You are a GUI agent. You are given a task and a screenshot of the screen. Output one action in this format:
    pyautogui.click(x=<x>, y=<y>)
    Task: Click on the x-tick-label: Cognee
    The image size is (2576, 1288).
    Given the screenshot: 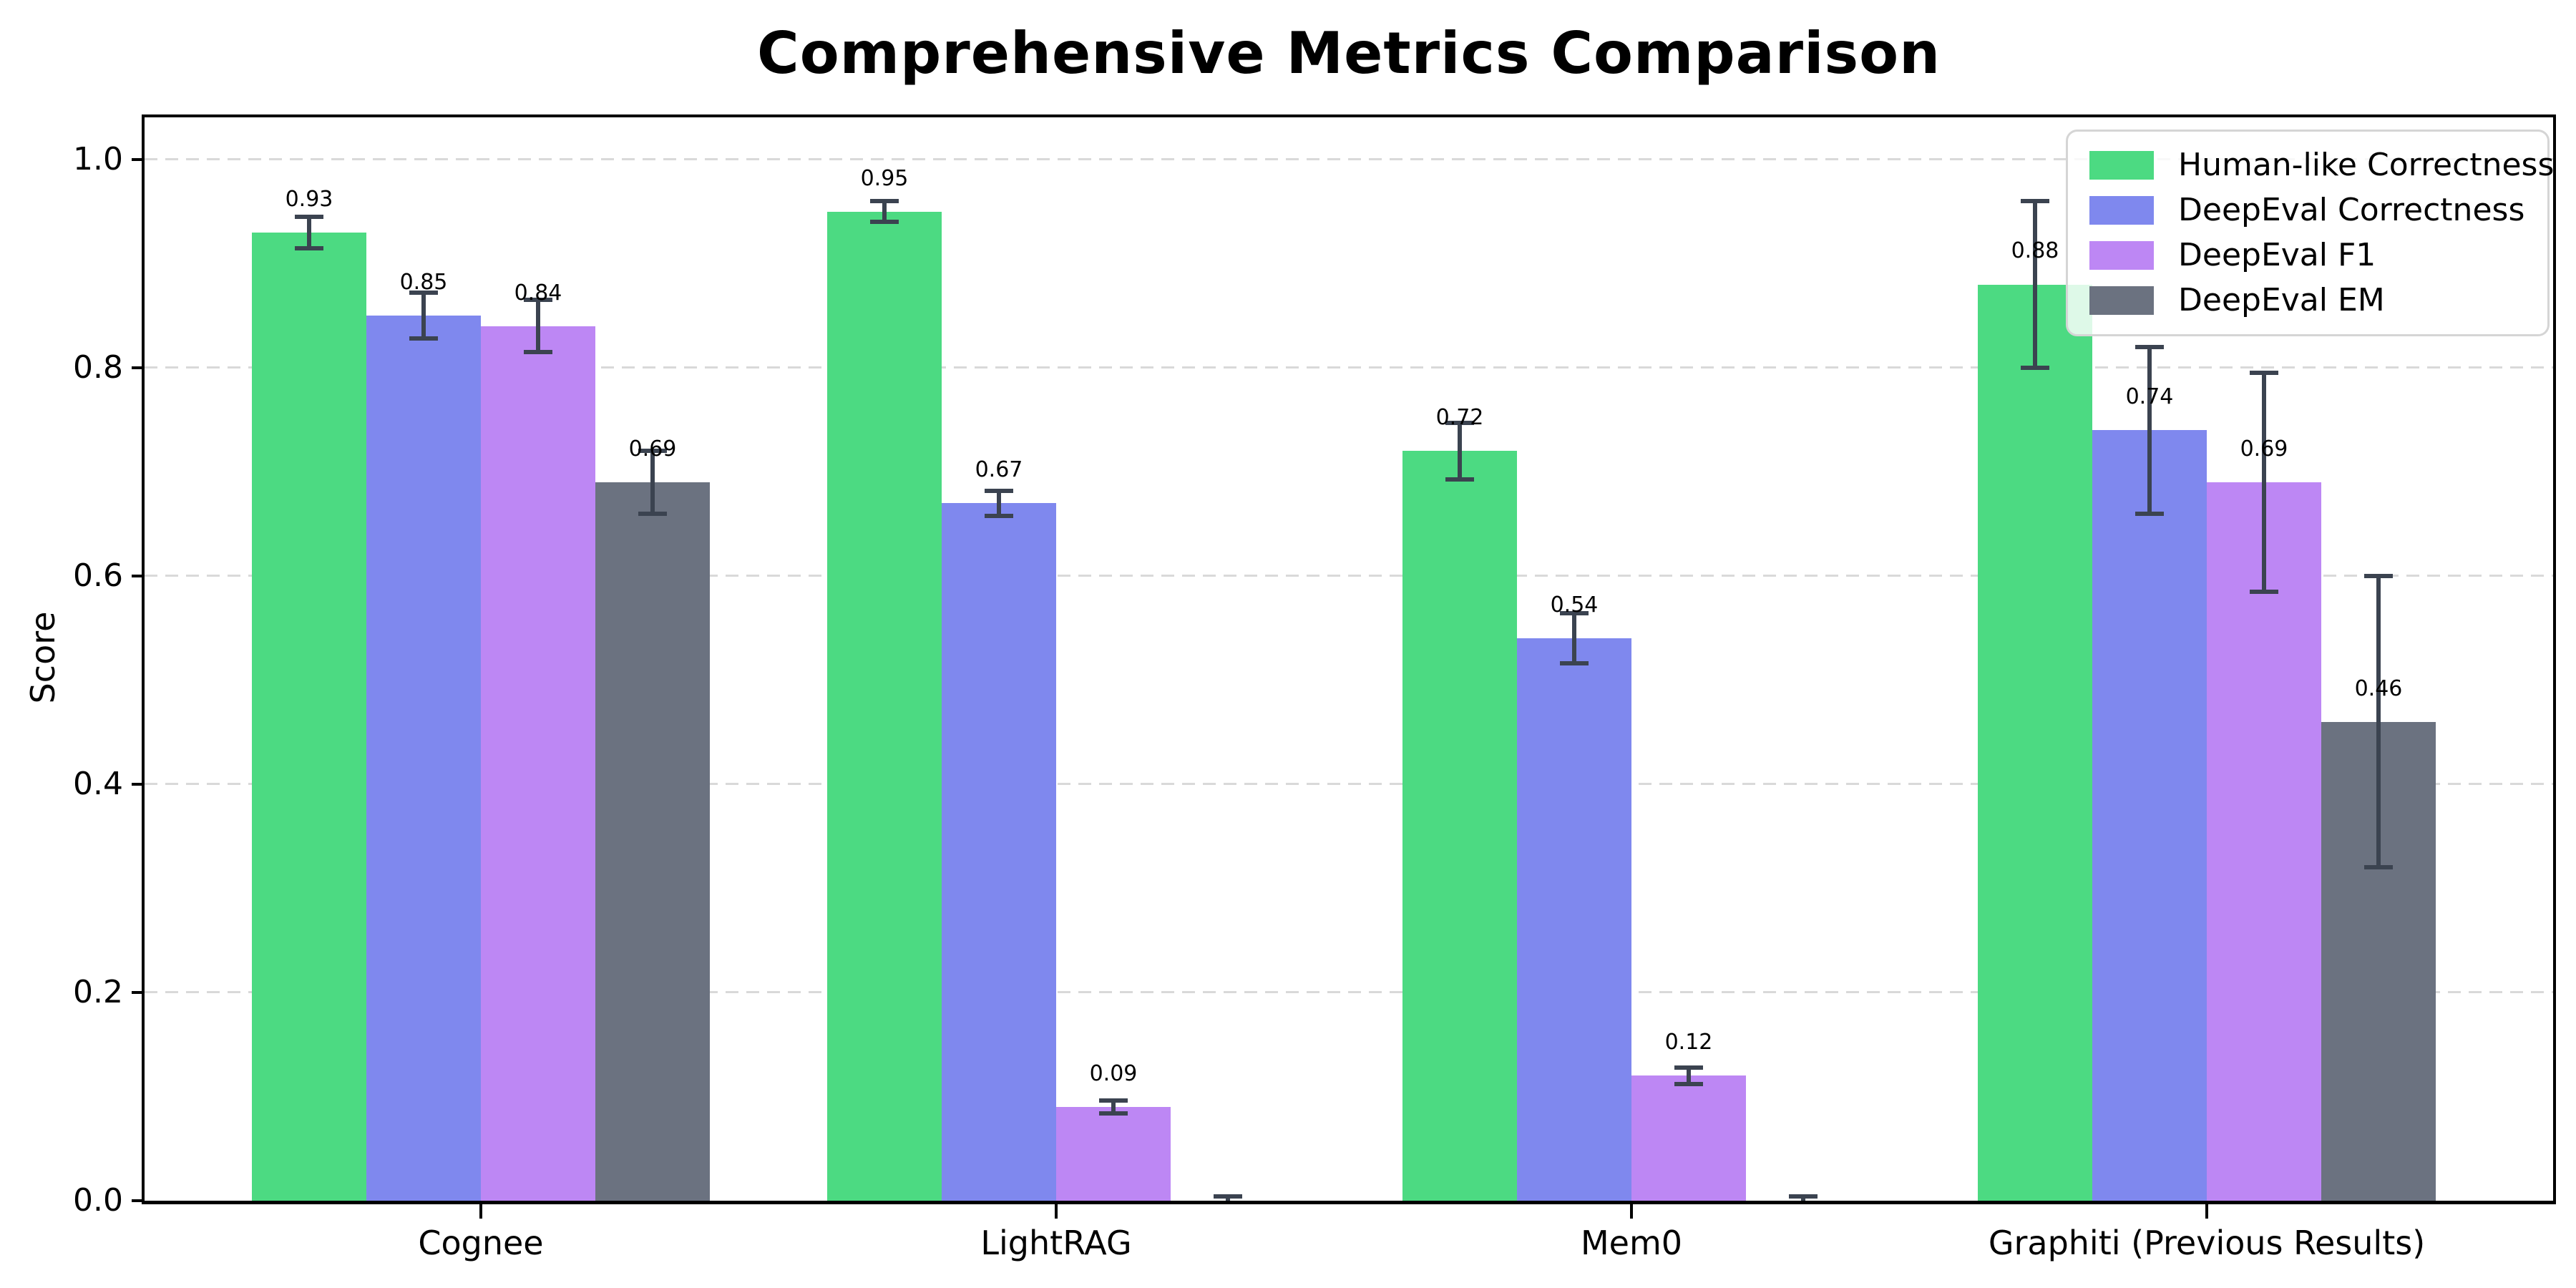 What is the action you would take?
    pyautogui.click(x=481, y=1243)
    